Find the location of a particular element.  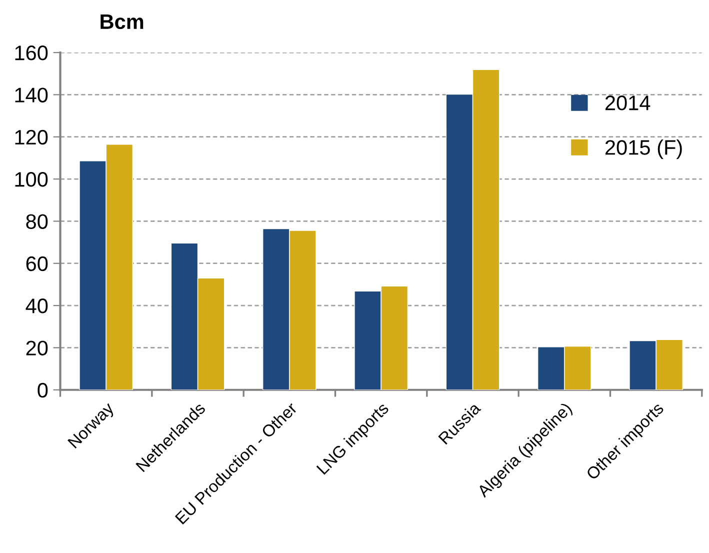

y-tick-label: 60 is located at coordinates (37, 264).